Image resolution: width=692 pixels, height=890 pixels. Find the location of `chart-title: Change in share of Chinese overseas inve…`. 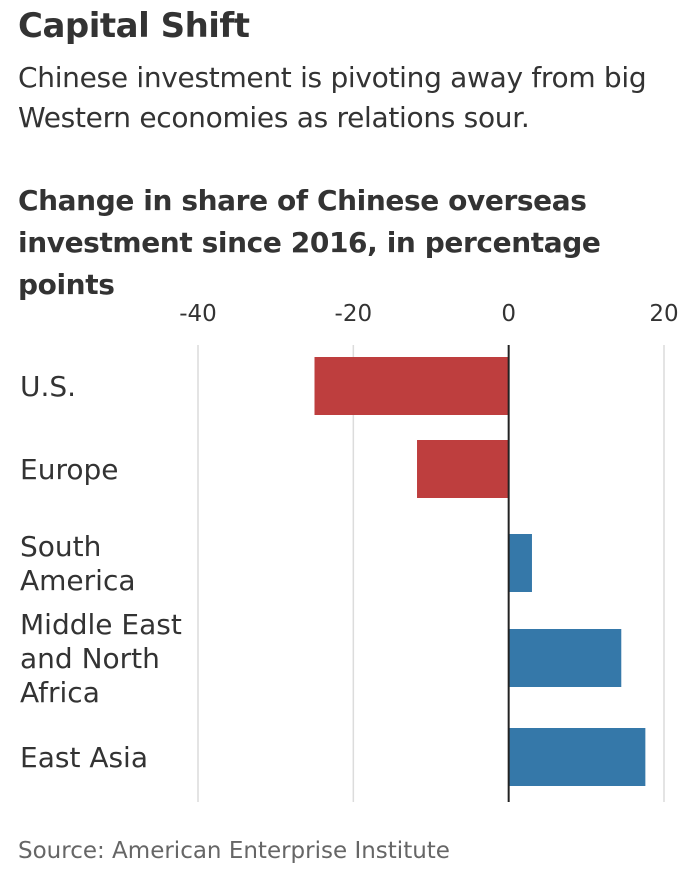

chart-title: Change in share of Chinese overseas inve… is located at coordinates (309, 242).